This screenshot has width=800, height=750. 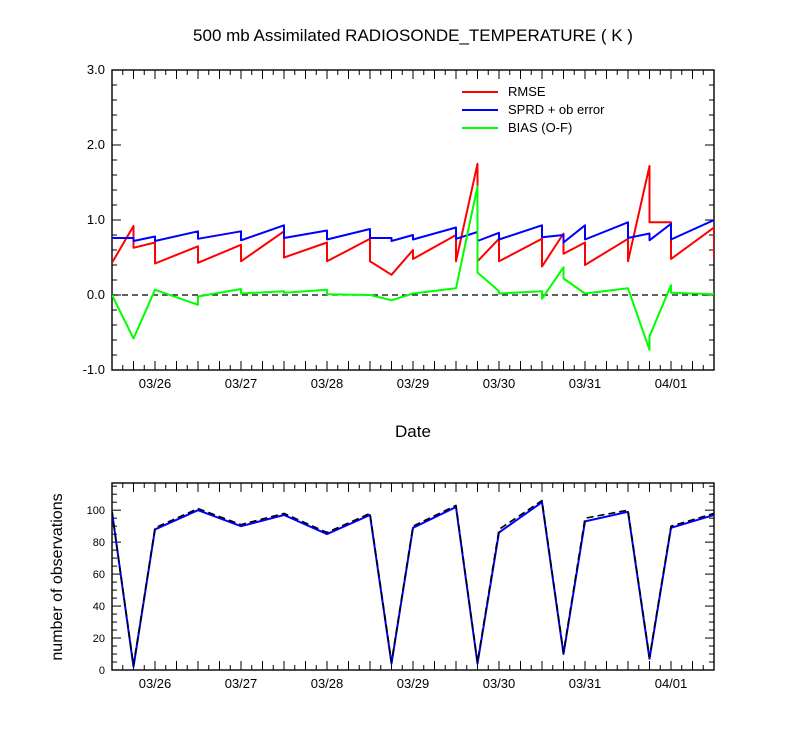 I want to click on series-line-rmse, so click(x=413, y=219).